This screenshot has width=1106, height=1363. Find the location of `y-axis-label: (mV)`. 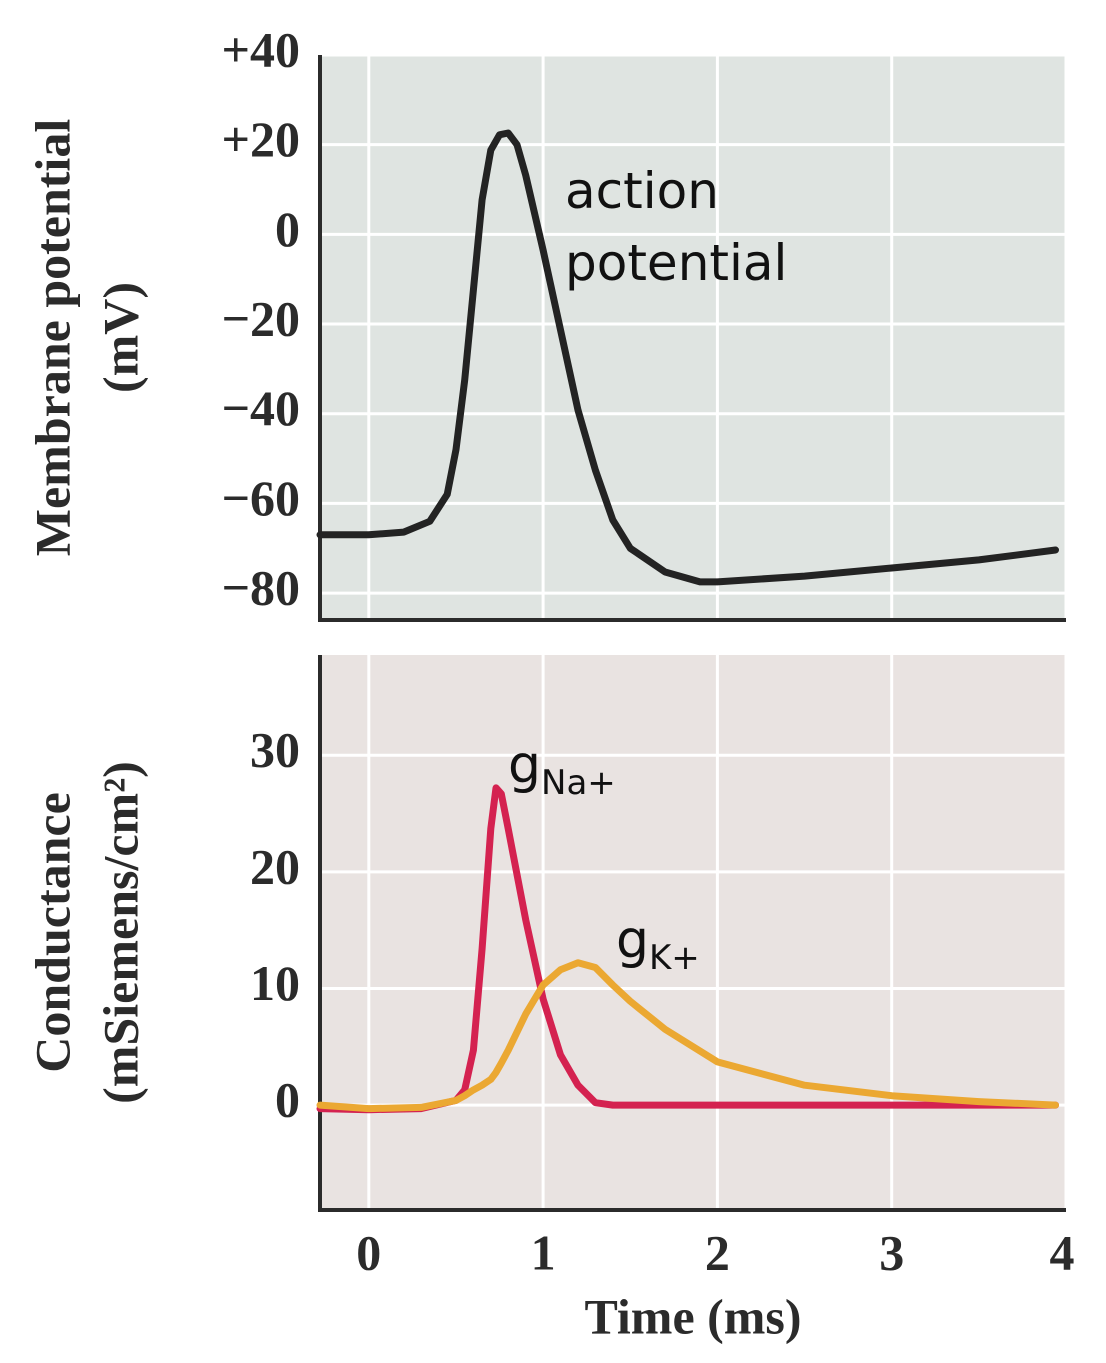

y-axis-label: (mV) is located at coordinates (120, 337).